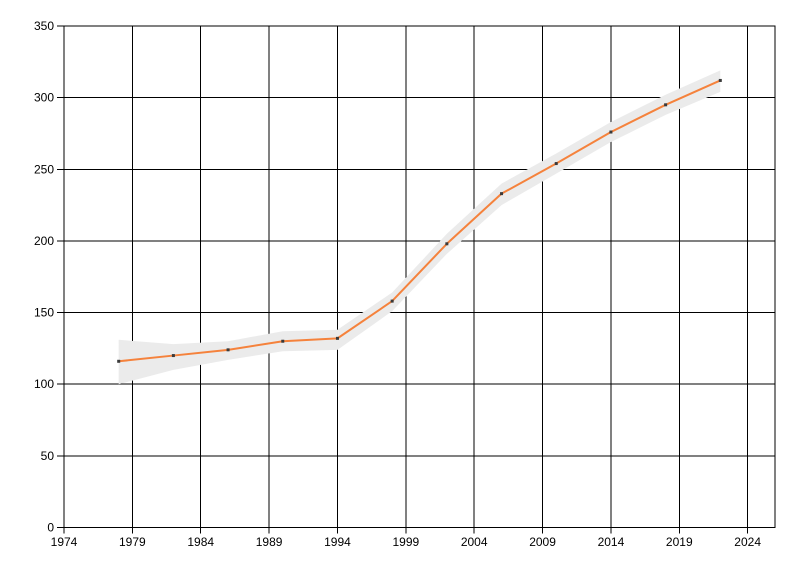 Image resolution: width=800 pixels, height=576 pixels. I want to click on x-tick-label: 1999, so click(405, 542).